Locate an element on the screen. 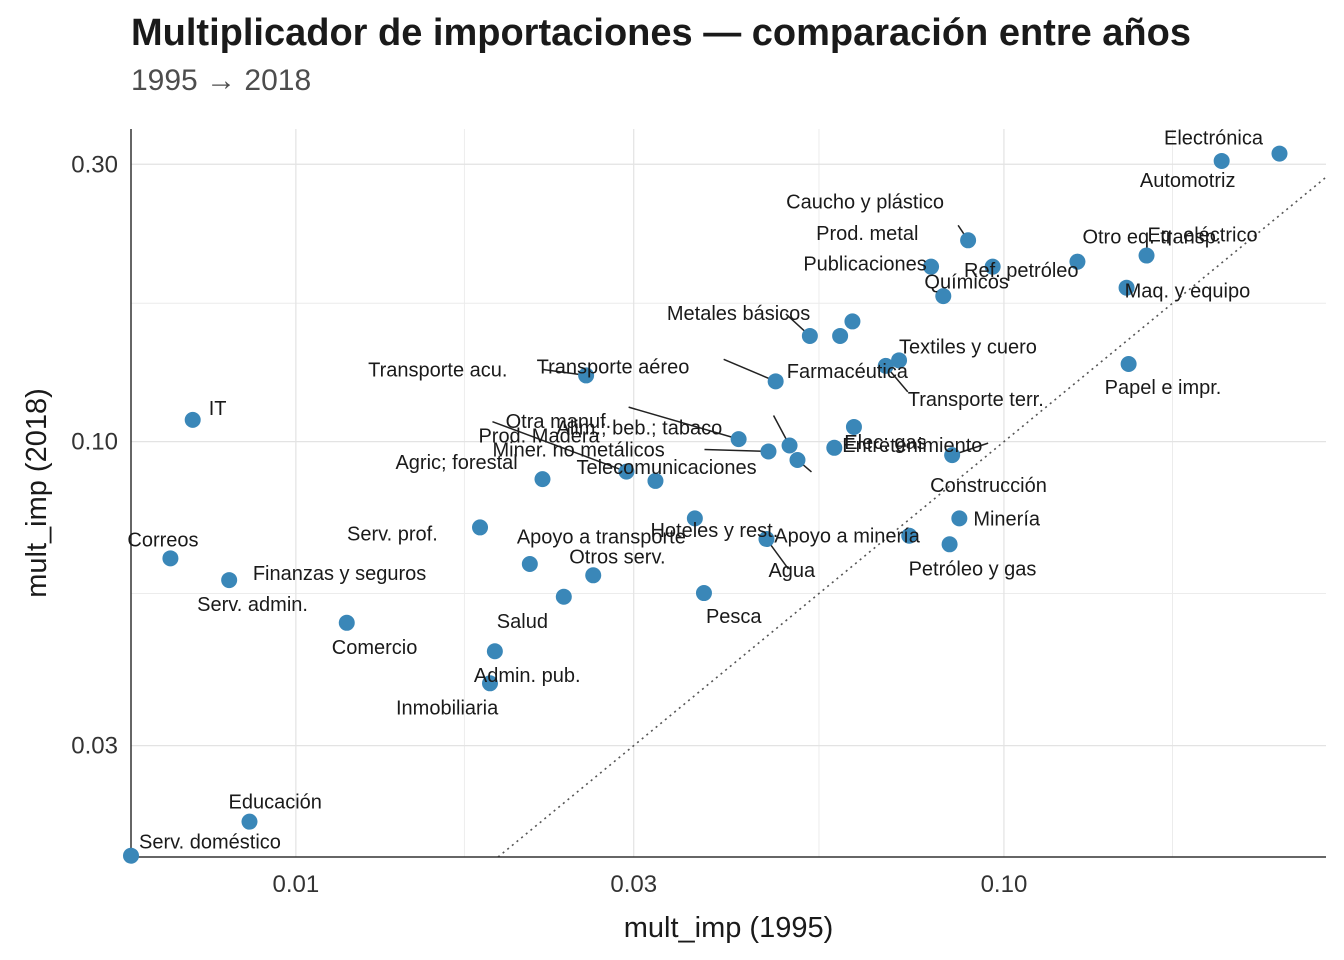  point-label: Prod. metal is located at coordinates (867, 234).